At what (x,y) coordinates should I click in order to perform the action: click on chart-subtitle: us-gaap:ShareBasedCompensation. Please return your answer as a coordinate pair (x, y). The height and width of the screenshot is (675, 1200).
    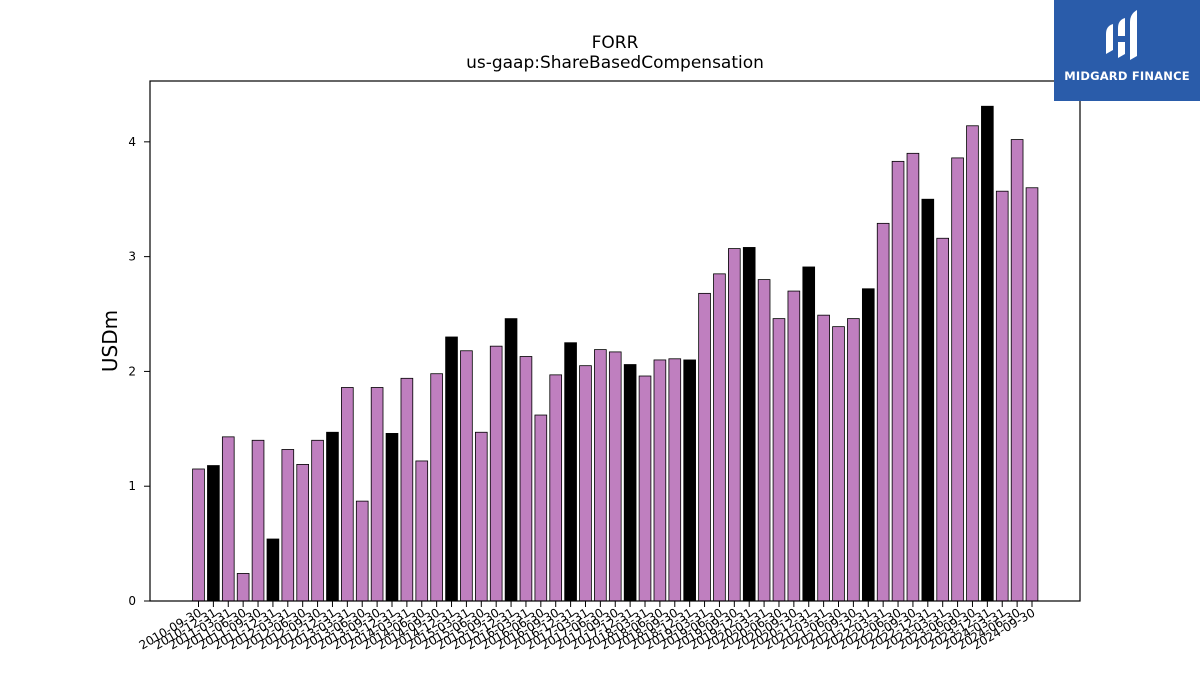
    Looking at the image, I should click on (615, 63).